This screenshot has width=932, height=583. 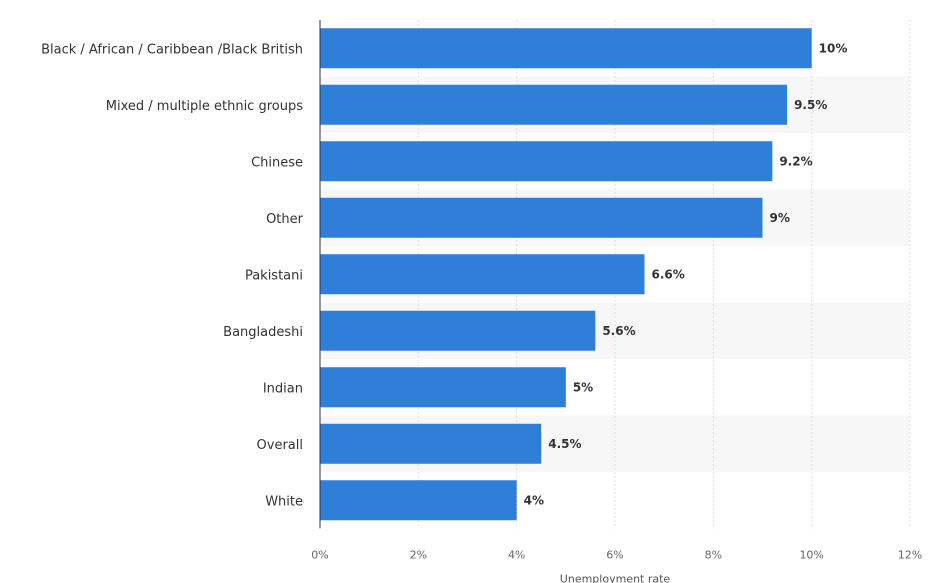 I want to click on data-label: 4%, so click(x=534, y=500).